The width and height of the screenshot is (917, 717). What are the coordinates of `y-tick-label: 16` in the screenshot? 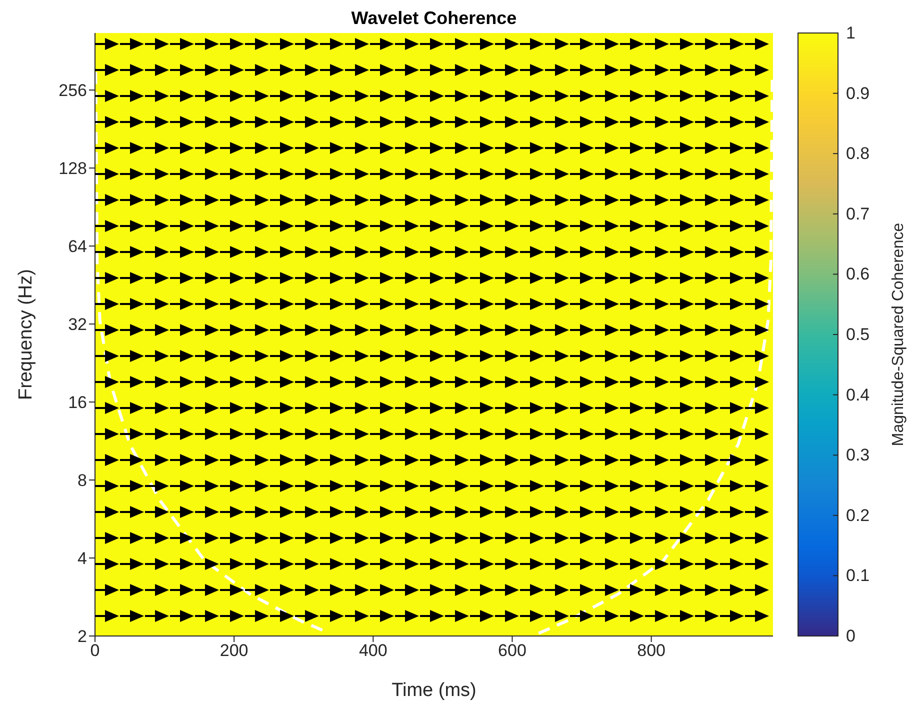 It's located at (77, 402).